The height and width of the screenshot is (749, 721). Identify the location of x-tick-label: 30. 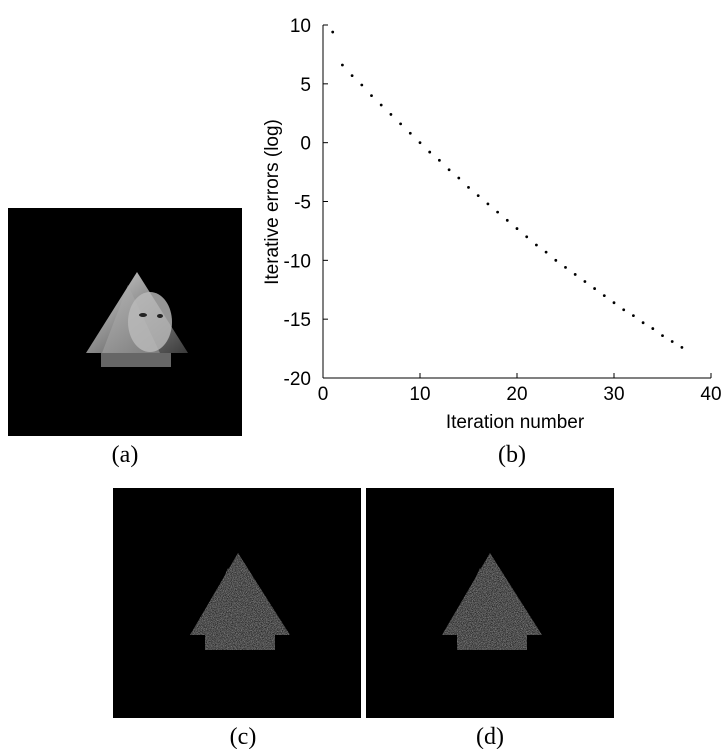
(613, 394).